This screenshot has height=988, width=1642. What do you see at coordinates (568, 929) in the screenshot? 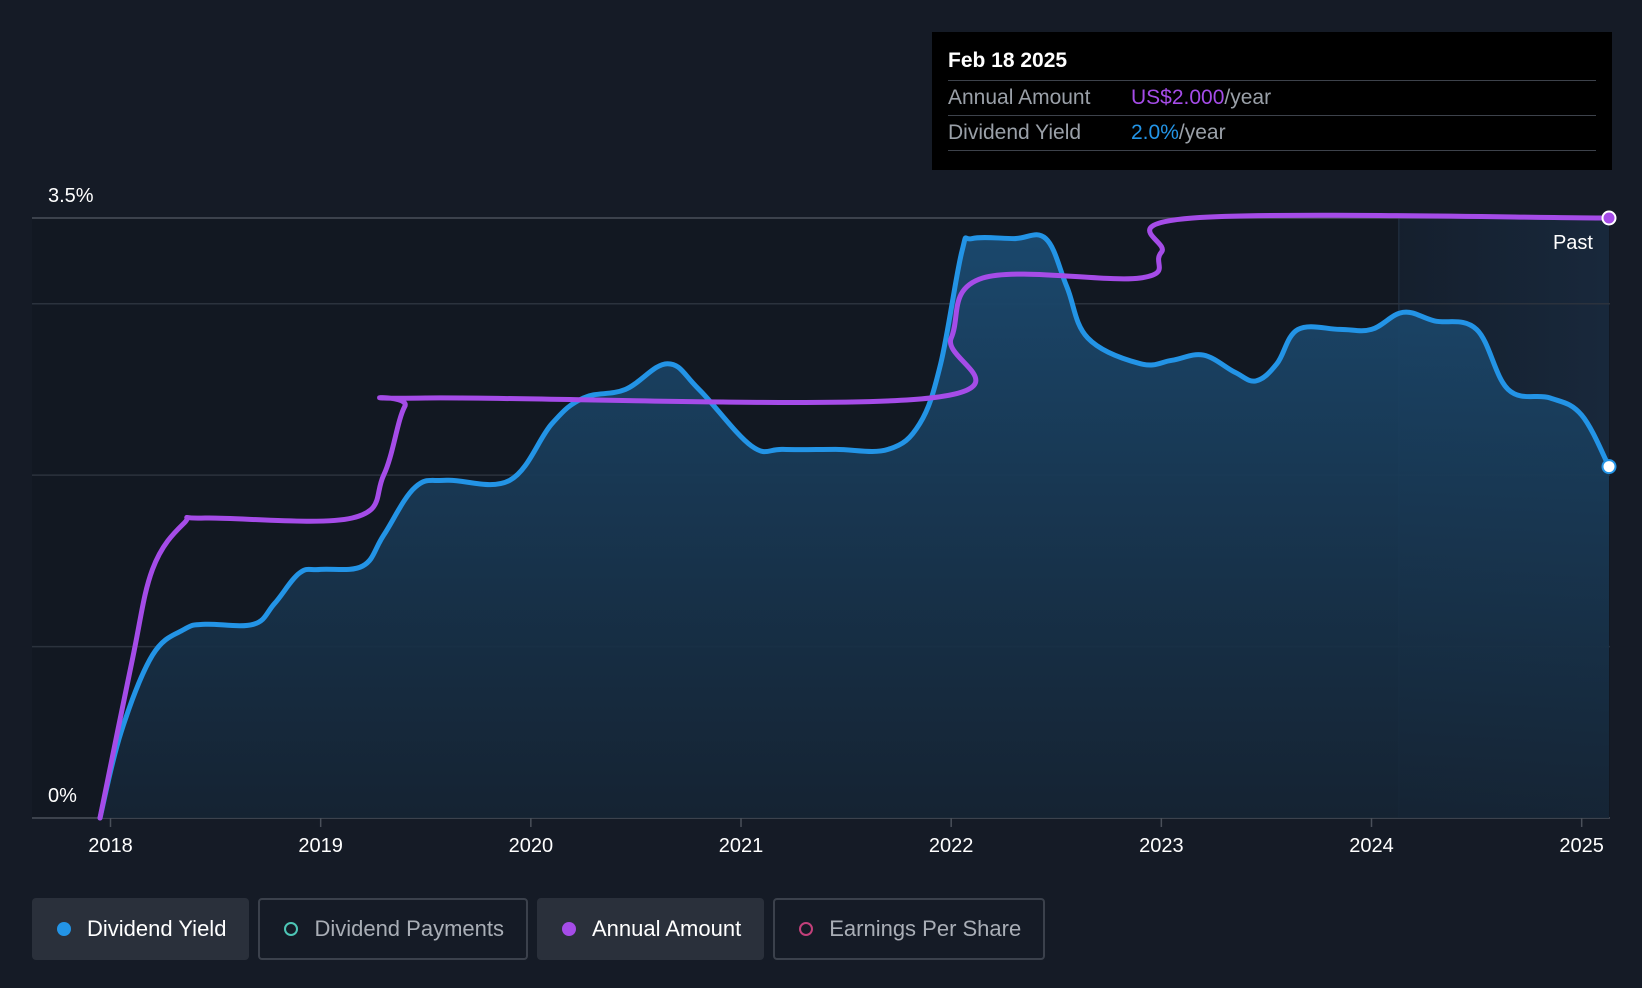
I see `annual-amount-dot-icon` at bounding box center [568, 929].